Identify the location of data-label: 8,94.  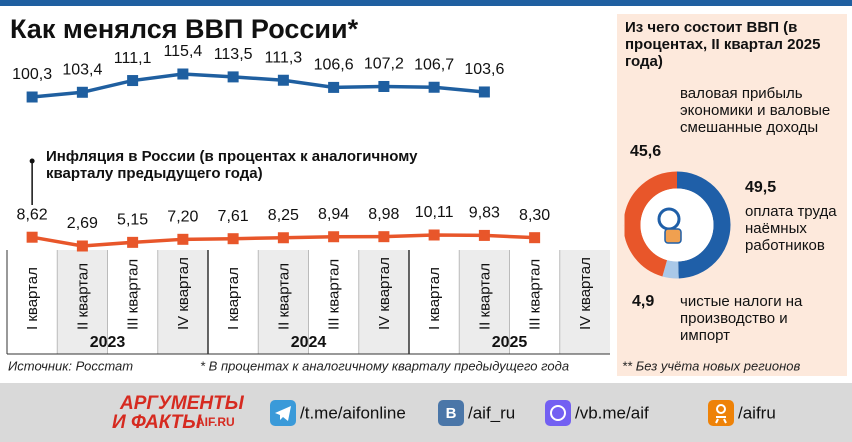
(333, 214).